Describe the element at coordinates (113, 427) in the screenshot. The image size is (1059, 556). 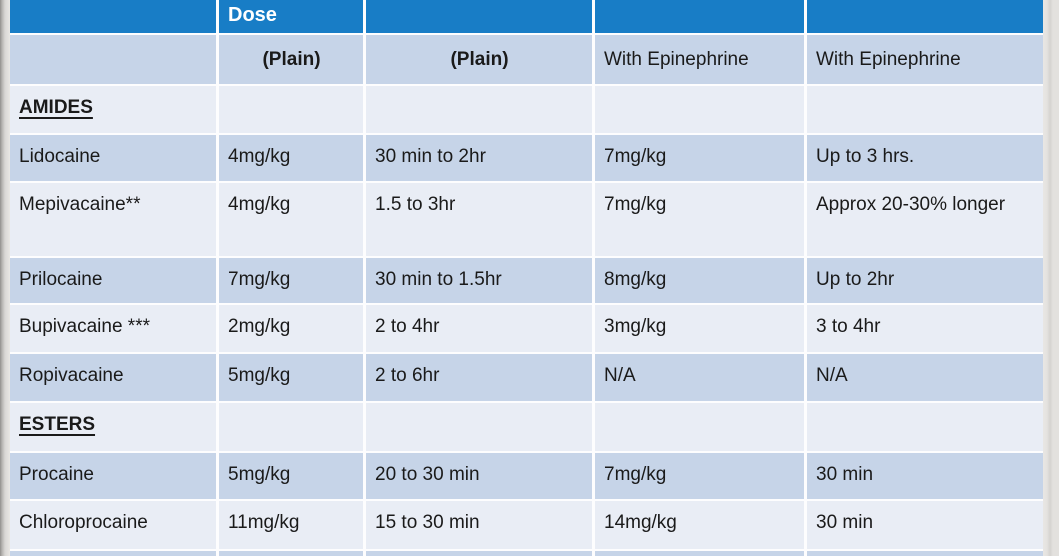
I see `section-label-cell: ESTERS` at that location.